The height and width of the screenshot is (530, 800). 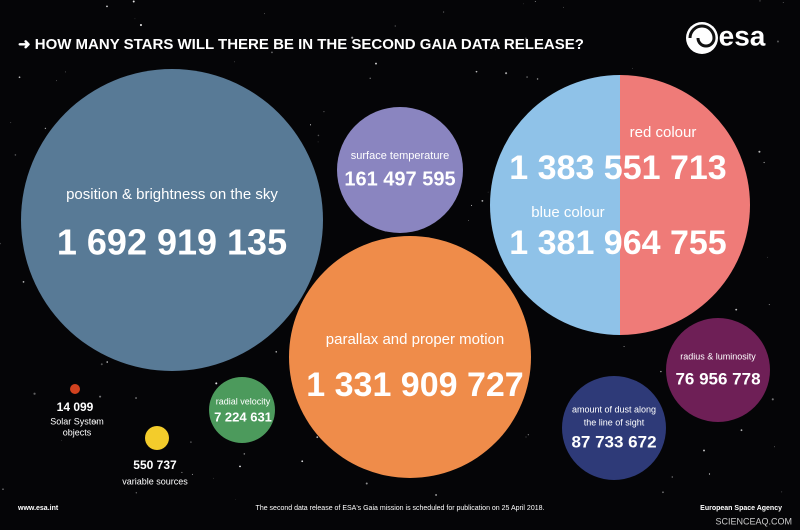 I want to click on bubble-label: radius & luminosity, so click(x=718, y=356).